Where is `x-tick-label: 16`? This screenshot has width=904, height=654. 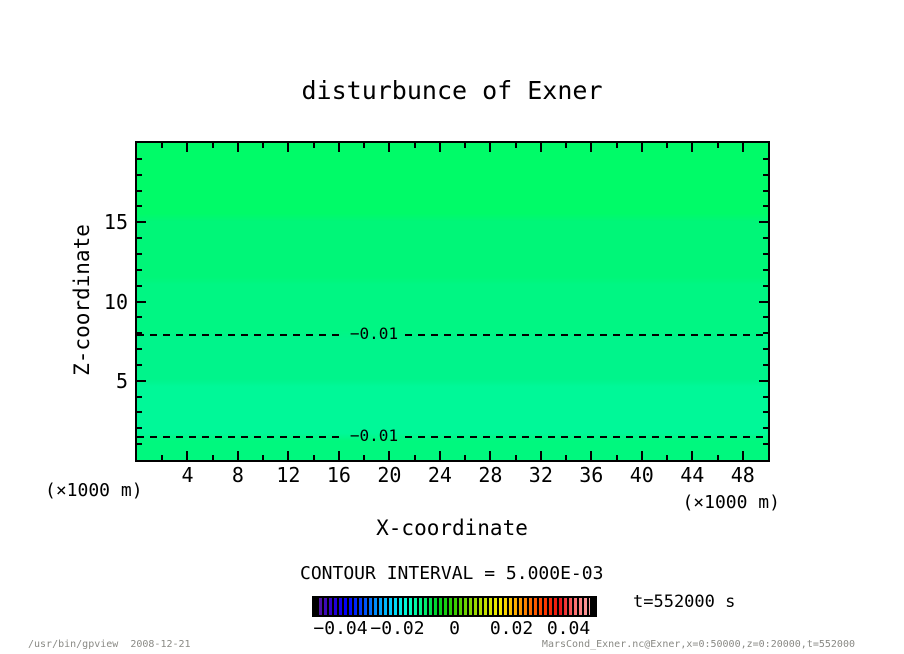
x-tick-label: 16 is located at coordinates (338, 475).